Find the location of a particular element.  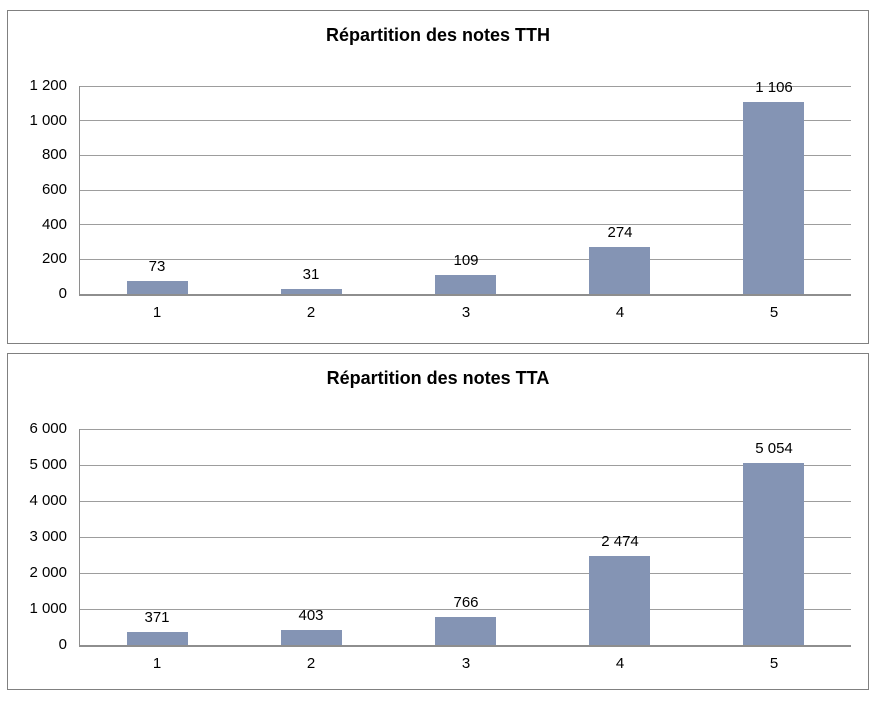

bar-value-label: 31 is located at coordinates (311, 274).